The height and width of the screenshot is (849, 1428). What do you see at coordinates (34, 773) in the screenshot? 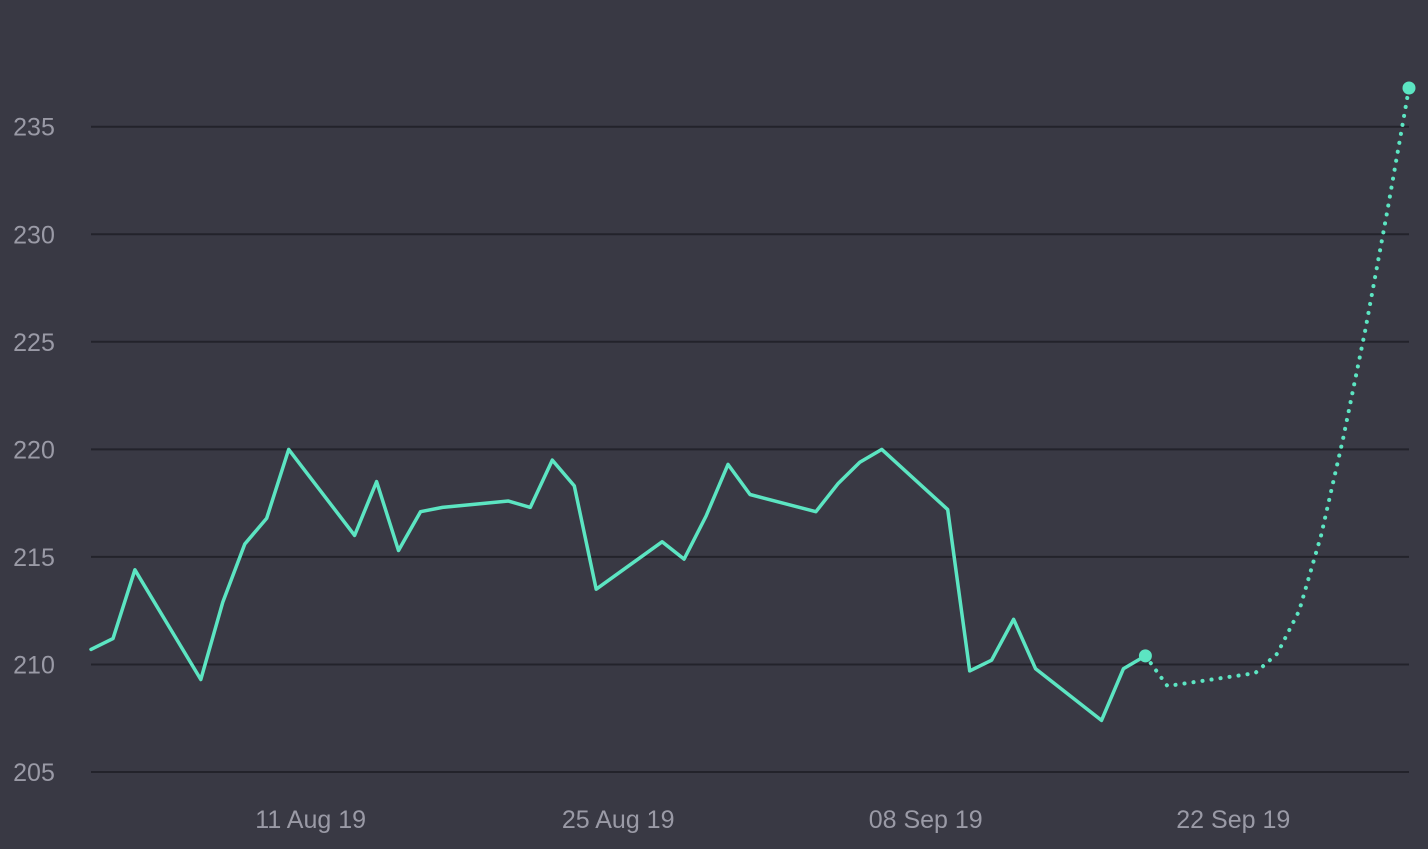
I see `y-tick-label: 205` at bounding box center [34, 773].